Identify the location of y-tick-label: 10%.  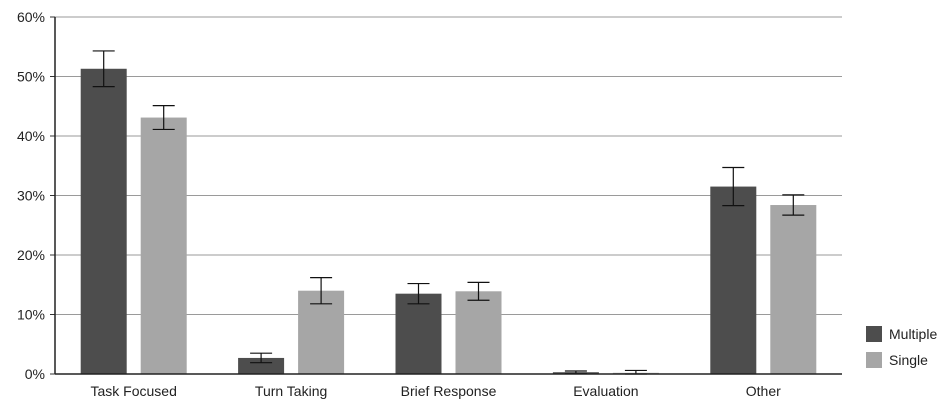
(31, 315).